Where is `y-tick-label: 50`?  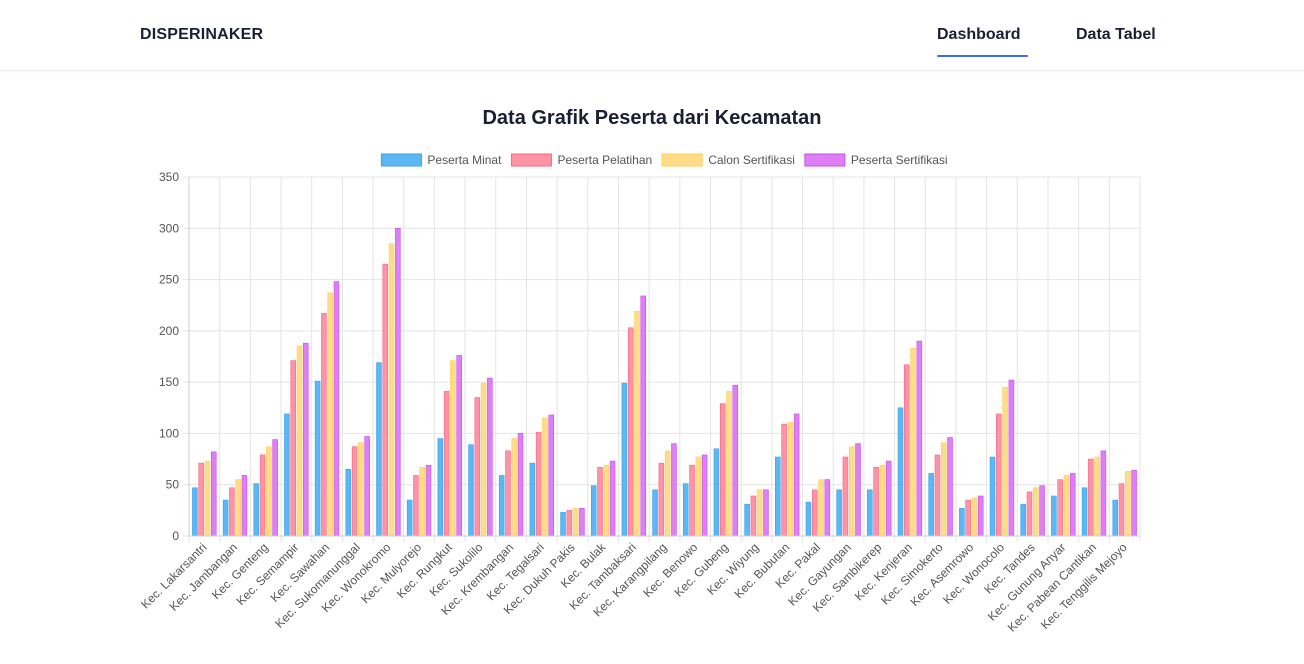
y-tick-label: 50 is located at coordinates (173, 485).